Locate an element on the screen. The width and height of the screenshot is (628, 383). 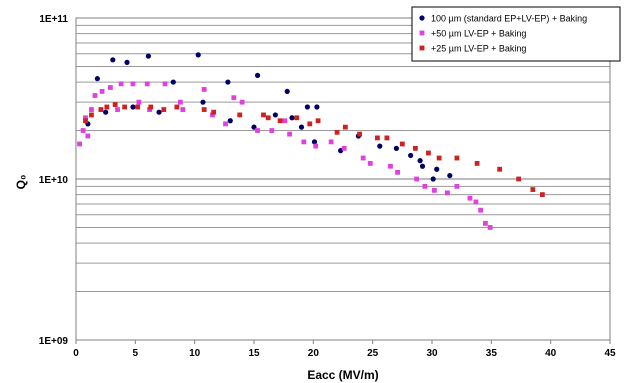
legend-marker-25um is located at coordinates (422, 48).